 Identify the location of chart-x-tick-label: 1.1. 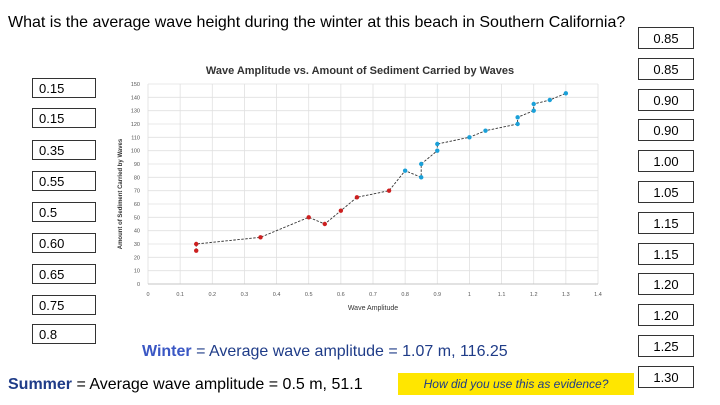
(502, 295).